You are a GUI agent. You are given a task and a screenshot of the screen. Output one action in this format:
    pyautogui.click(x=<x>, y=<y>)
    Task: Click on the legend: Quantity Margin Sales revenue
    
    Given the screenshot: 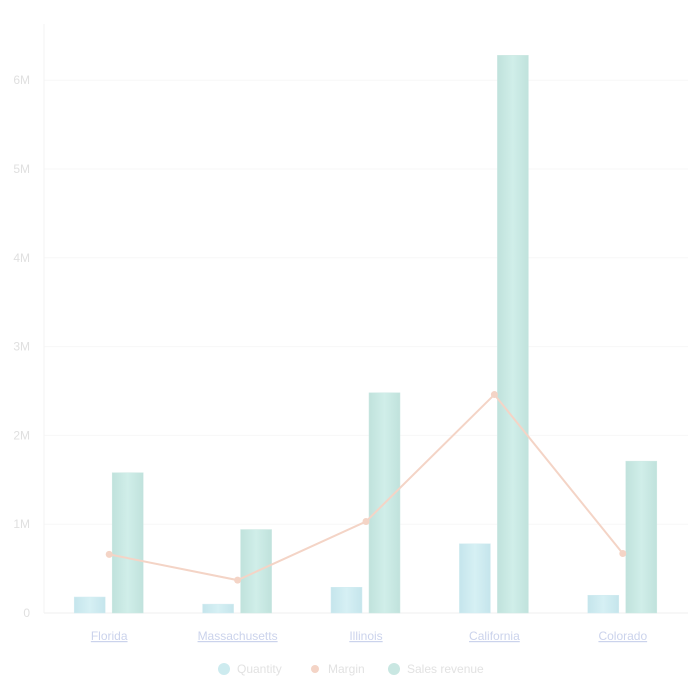 What is the action you would take?
    pyautogui.click(x=351, y=669)
    